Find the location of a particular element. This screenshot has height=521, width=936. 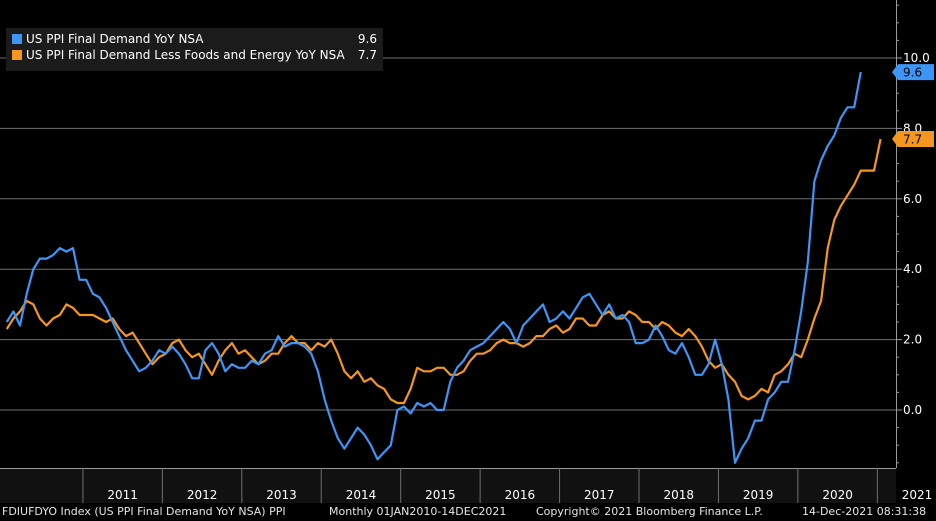

last-value-tag-final-demand: 9.6 is located at coordinates (913, 72).